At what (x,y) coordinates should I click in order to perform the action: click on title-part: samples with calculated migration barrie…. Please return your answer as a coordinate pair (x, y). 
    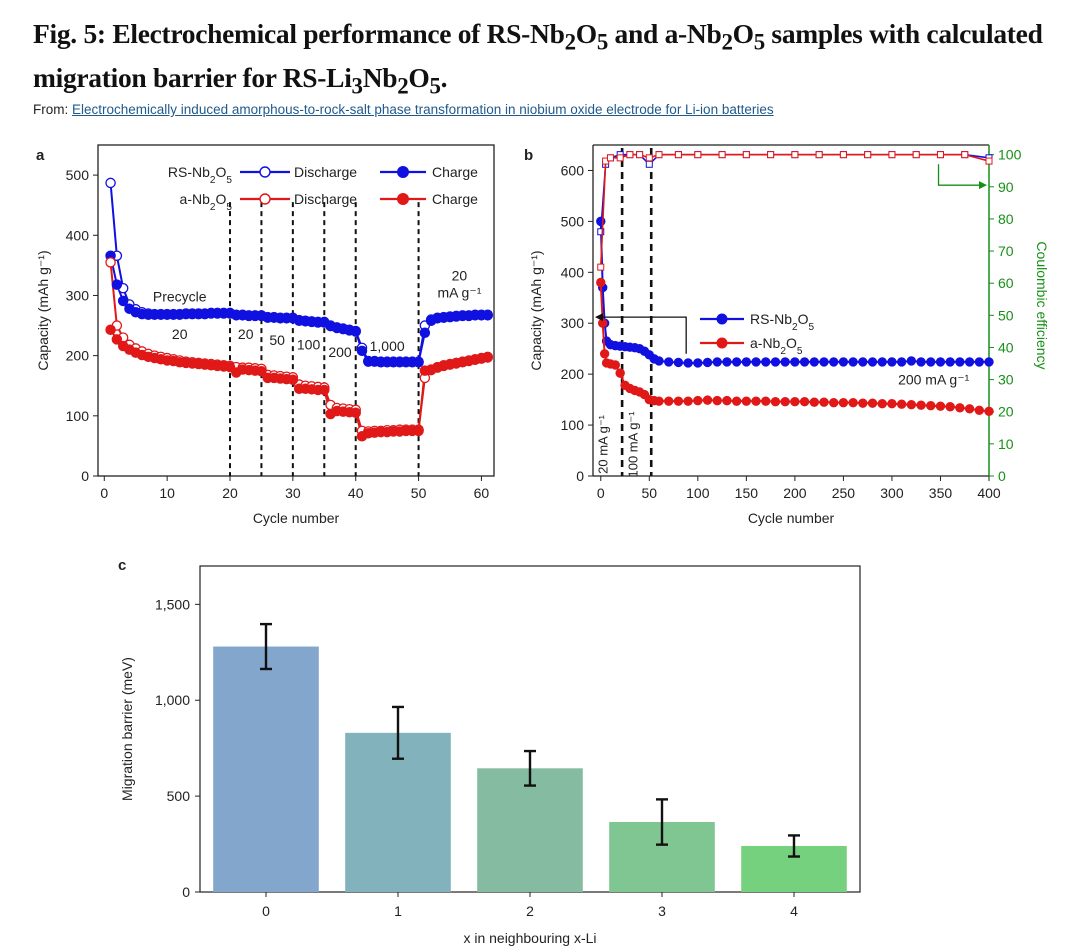
    Looking at the image, I should click on (538, 55).